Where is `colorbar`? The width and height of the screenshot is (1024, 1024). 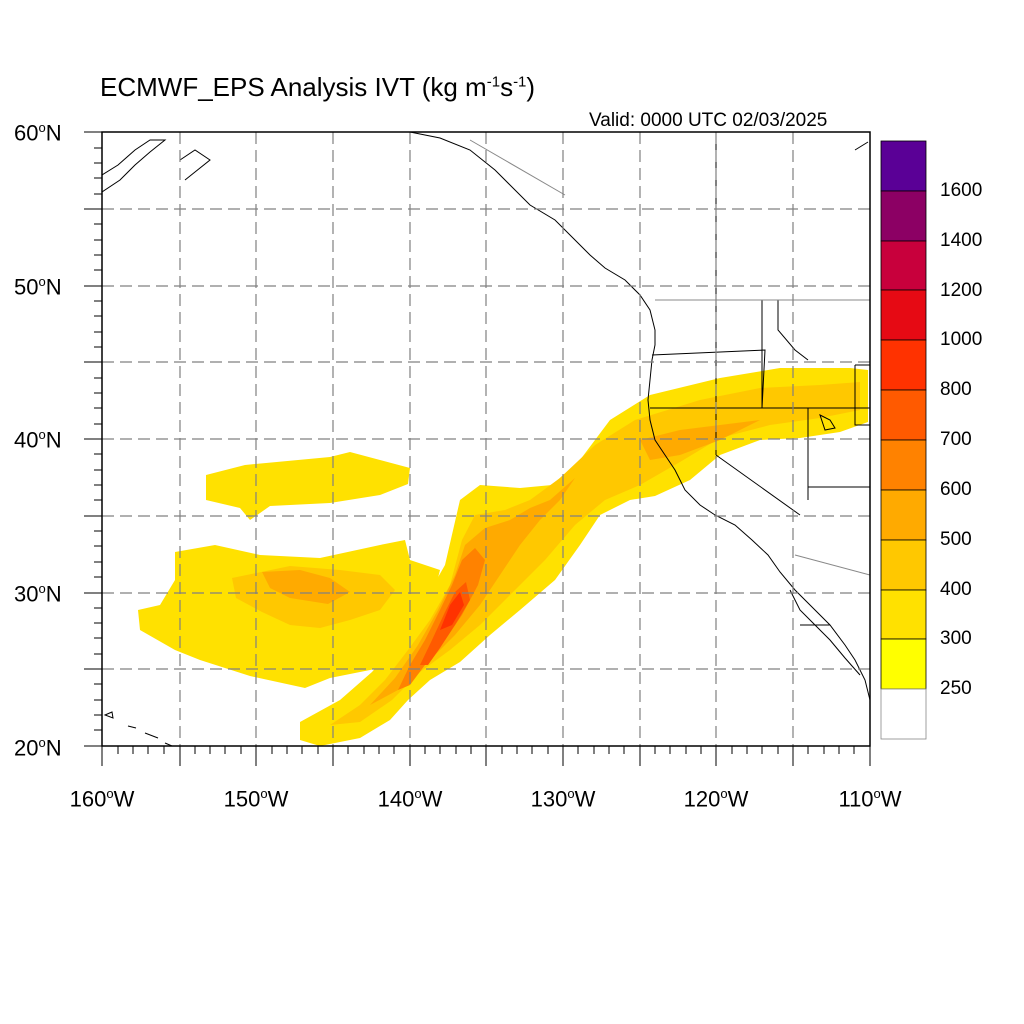 colorbar is located at coordinates (903, 440).